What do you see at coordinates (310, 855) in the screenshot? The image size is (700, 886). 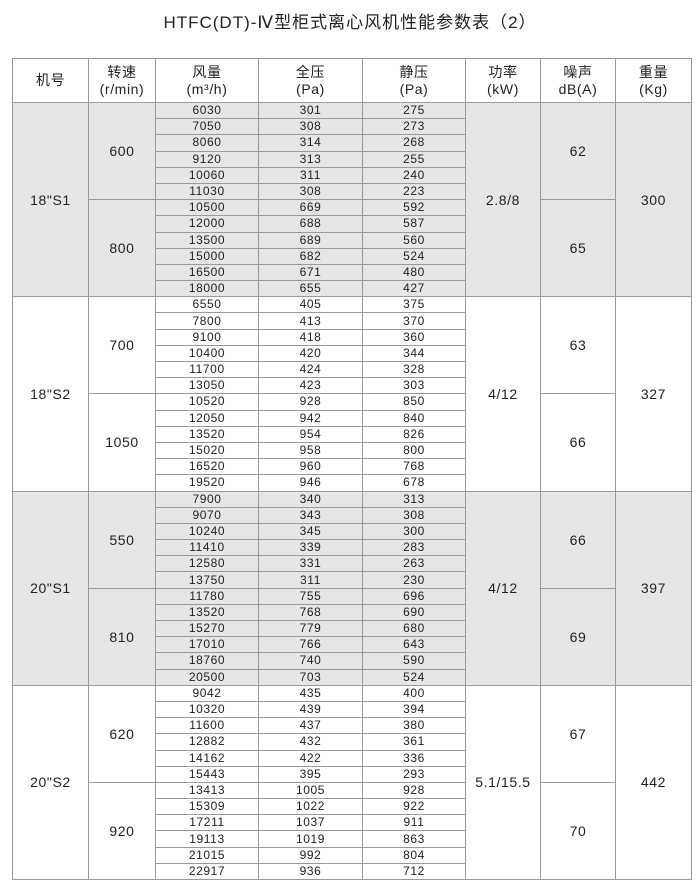 I see `total-pressure-cell: 992` at bounding box center [310, 855].